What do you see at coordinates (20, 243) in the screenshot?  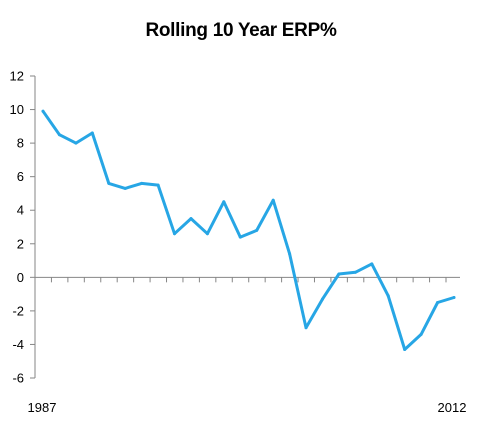 I see `y-tick-label: 2` at bounding box center [20, 243].